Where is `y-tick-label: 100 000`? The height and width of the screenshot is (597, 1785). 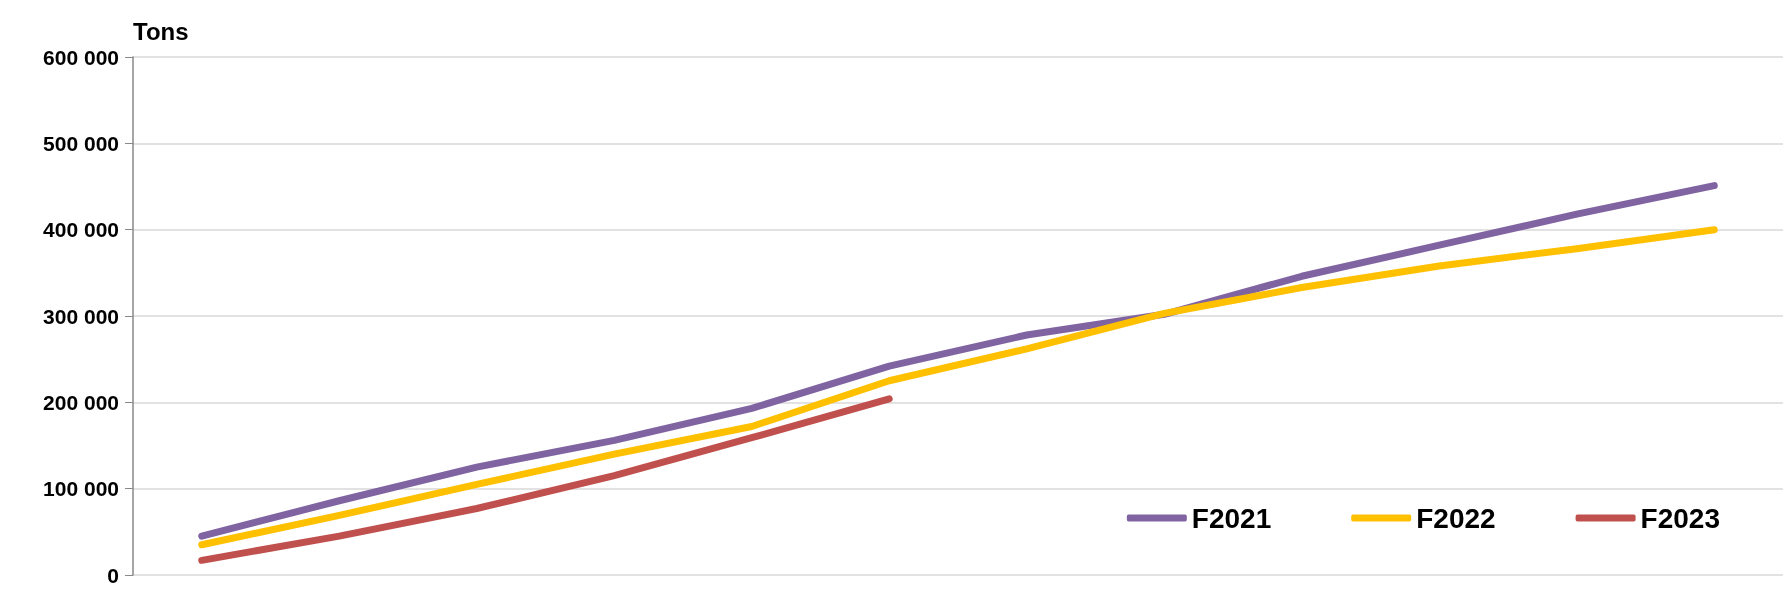
y-tick-label: 100 000 is located at coordinates (81, 489).